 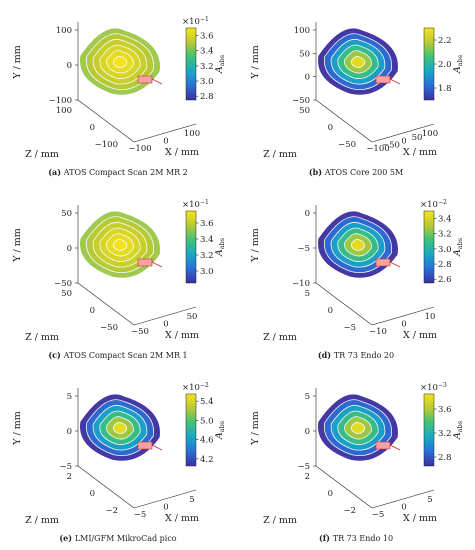 What do you see at coordinates (307, 397) in the screenshot?
I see `y-tick-label: 5` at bounding box center [307, 397].